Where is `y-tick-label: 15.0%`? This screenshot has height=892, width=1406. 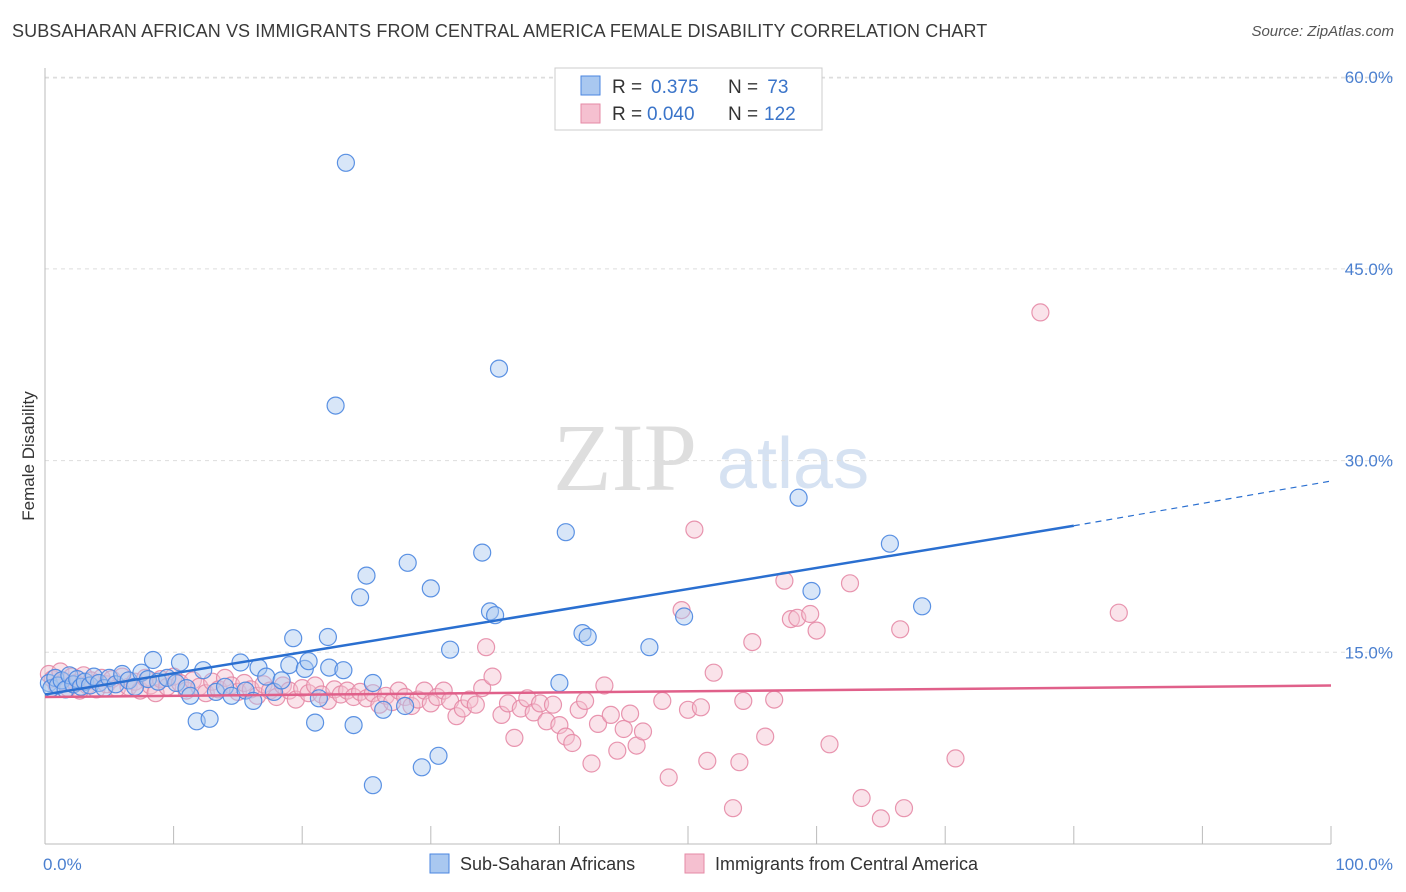
y-tick-label: 15.0% is located at coordinates (1369, 652).